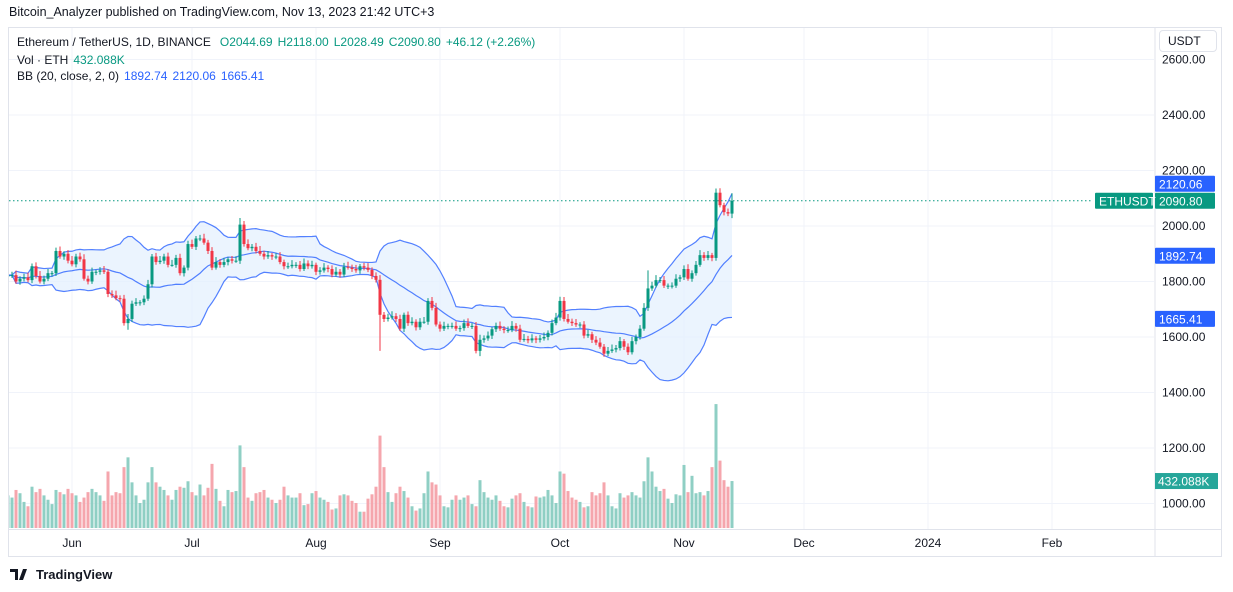 Image resolution: width=1233 pixels, height=592 pixels. Describe the element at coordinates (1184, 504) in the screenshot. I see `y-tick-label: 1000.00` at that location.